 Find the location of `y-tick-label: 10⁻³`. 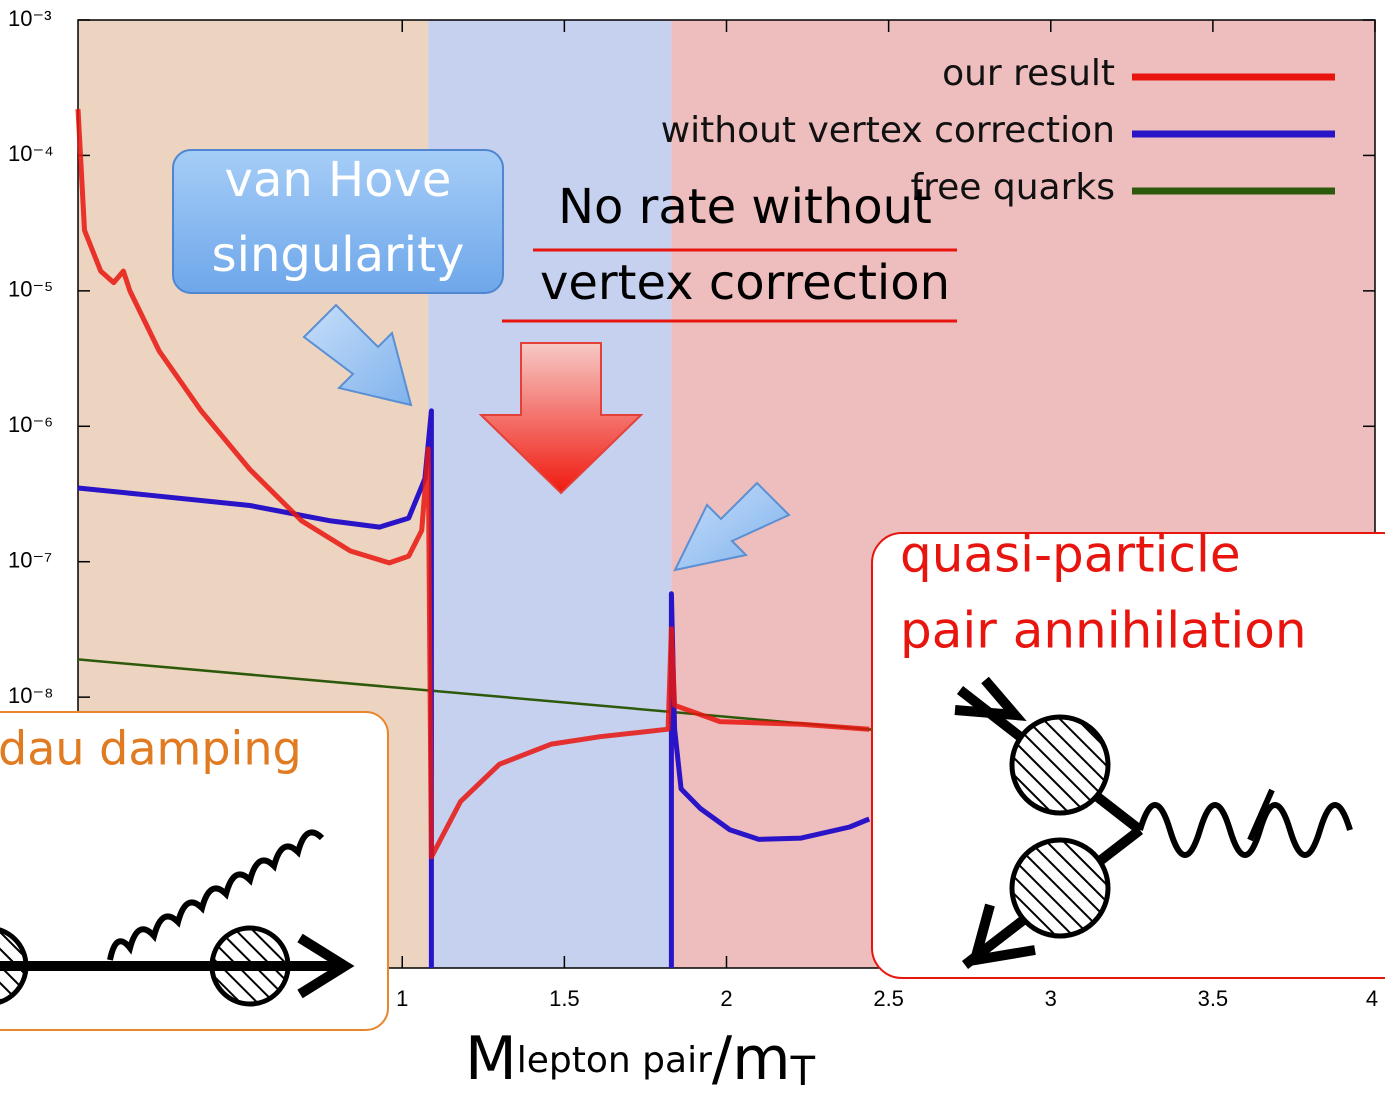

y-tick-label: 10⁻³ is located at coordinates (29, 18).